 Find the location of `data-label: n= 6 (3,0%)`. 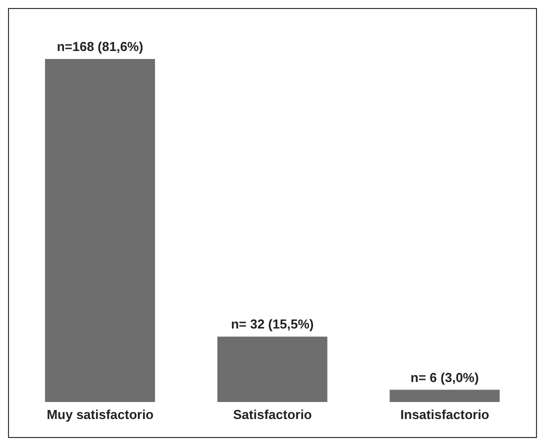

data-label: n= 6 (3,0%) is located at coordinates (444, 377).